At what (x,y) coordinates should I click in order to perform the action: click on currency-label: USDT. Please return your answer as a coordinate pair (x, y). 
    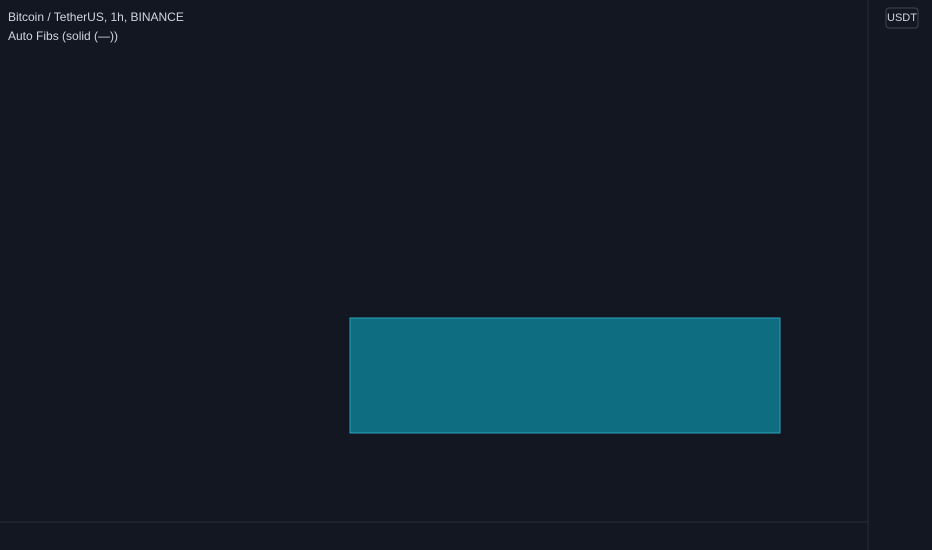
    Looking at the image, I should click on (902, 18).